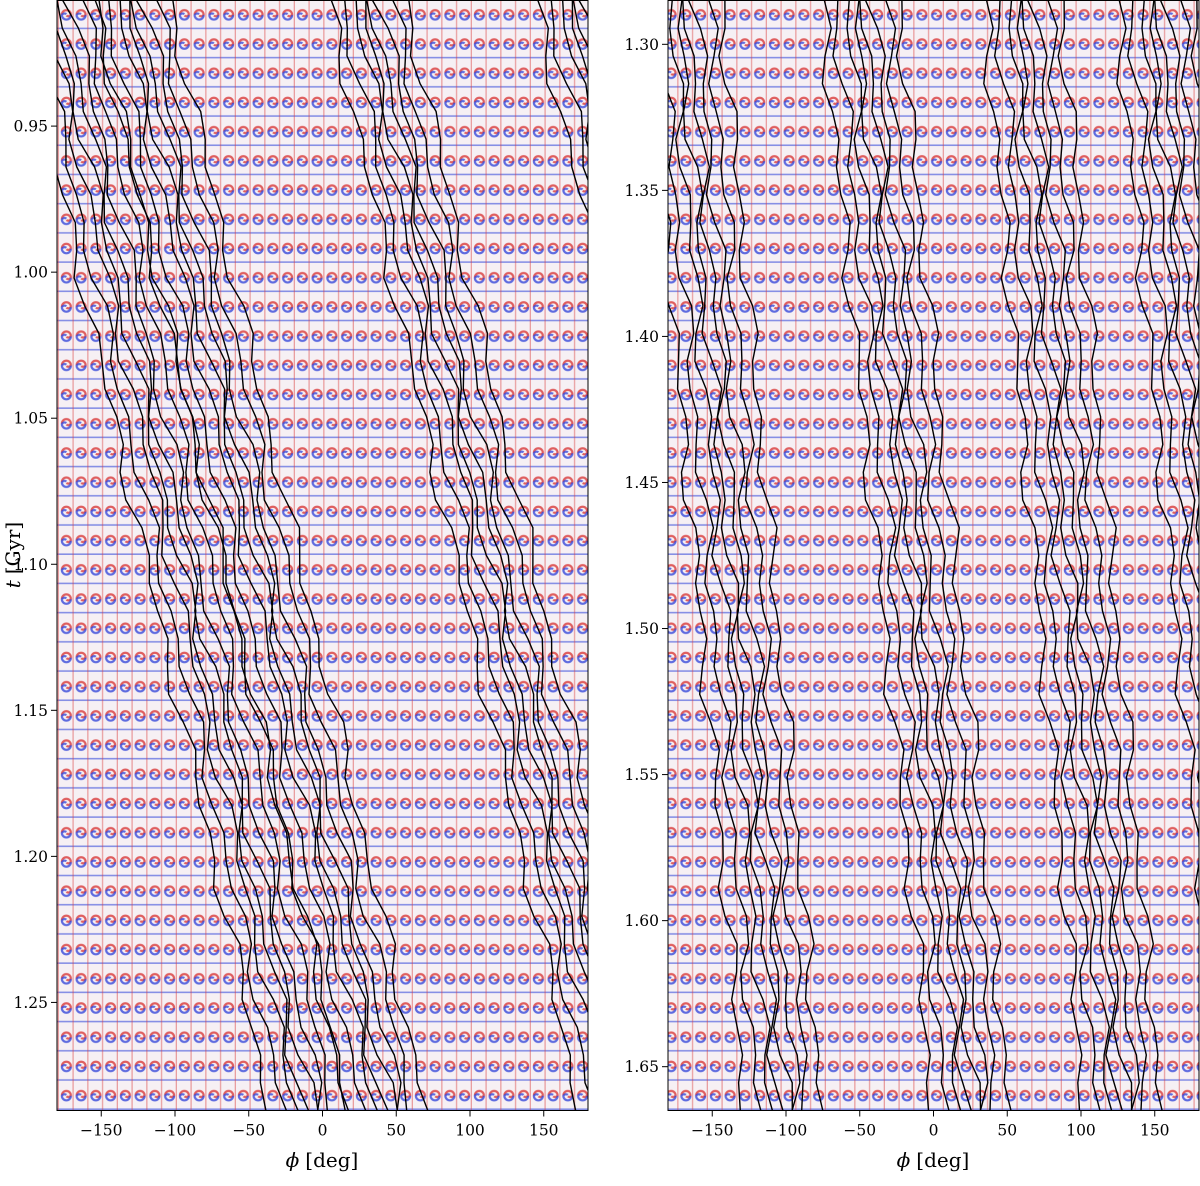 The image size is (1200, 1186). I want to click on y-tick-label: 1.35, so click(641, 191).